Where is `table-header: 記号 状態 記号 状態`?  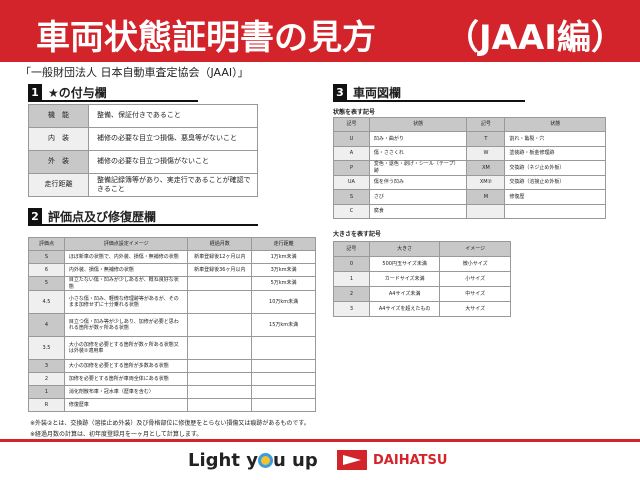 table-header: 記号 状態 記号 状態 is located at coordinates (469, 124).